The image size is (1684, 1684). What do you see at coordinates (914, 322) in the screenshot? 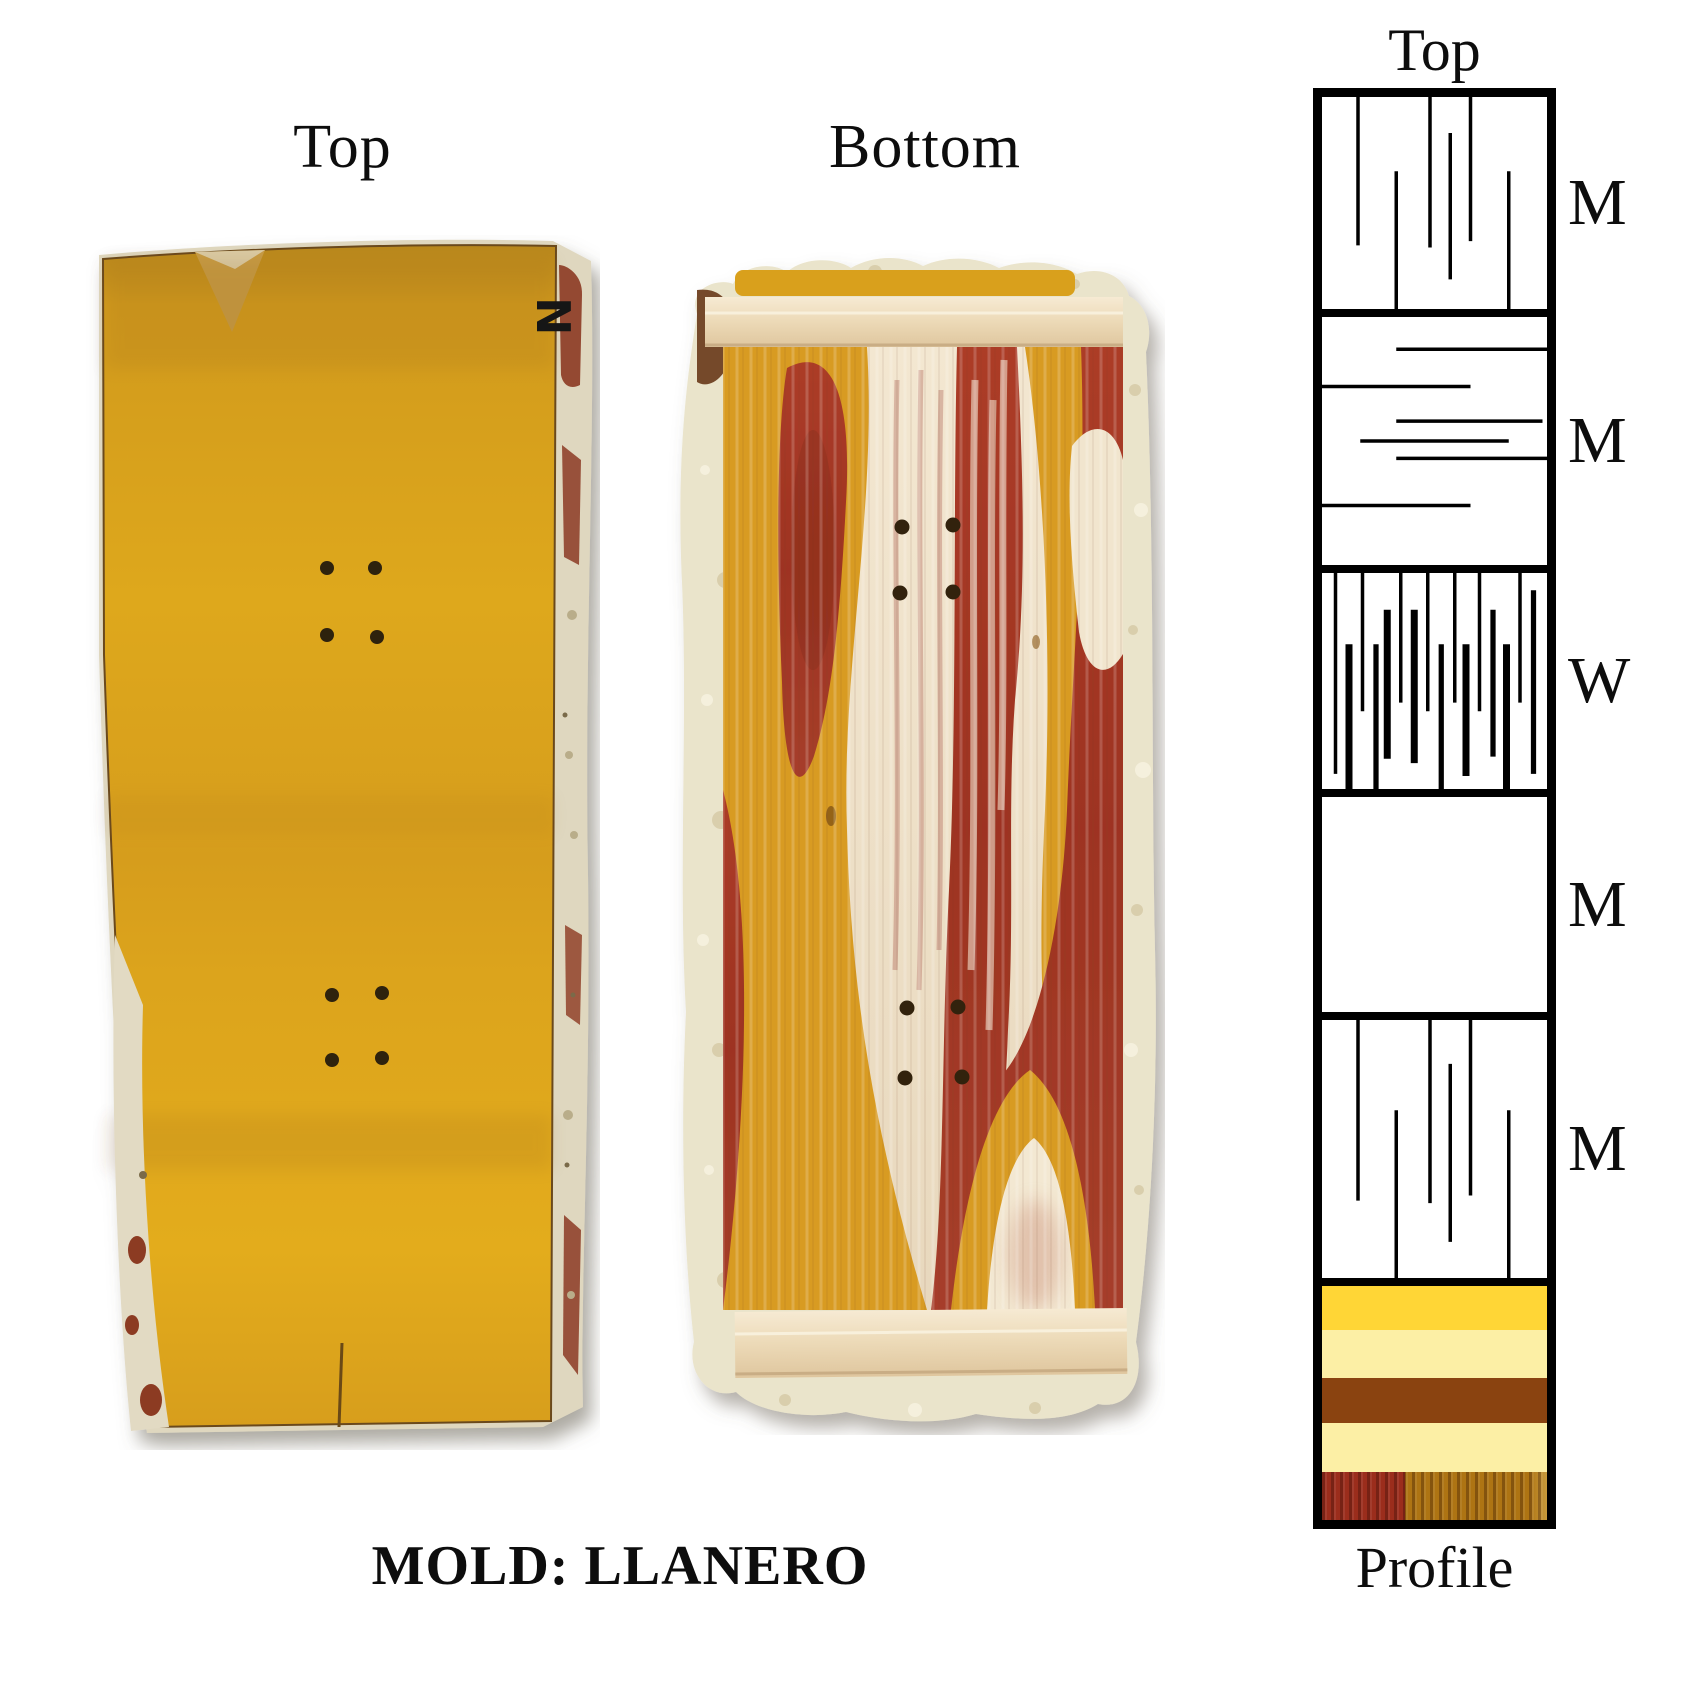
I see `top-crossband` at bounding box center [914, 322].